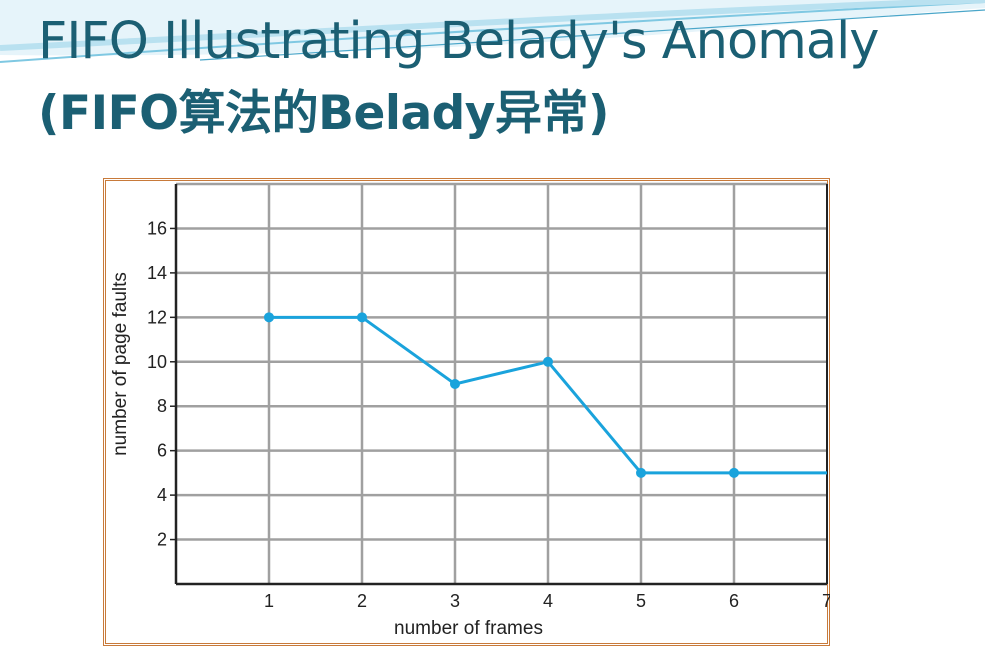 Image resolution: width=985 pixels, height=672 pixels. What do you see at coordinates (162, 495) in the screenshot?
I see `y-tick-label: 4` at bounding box center [162, 495].